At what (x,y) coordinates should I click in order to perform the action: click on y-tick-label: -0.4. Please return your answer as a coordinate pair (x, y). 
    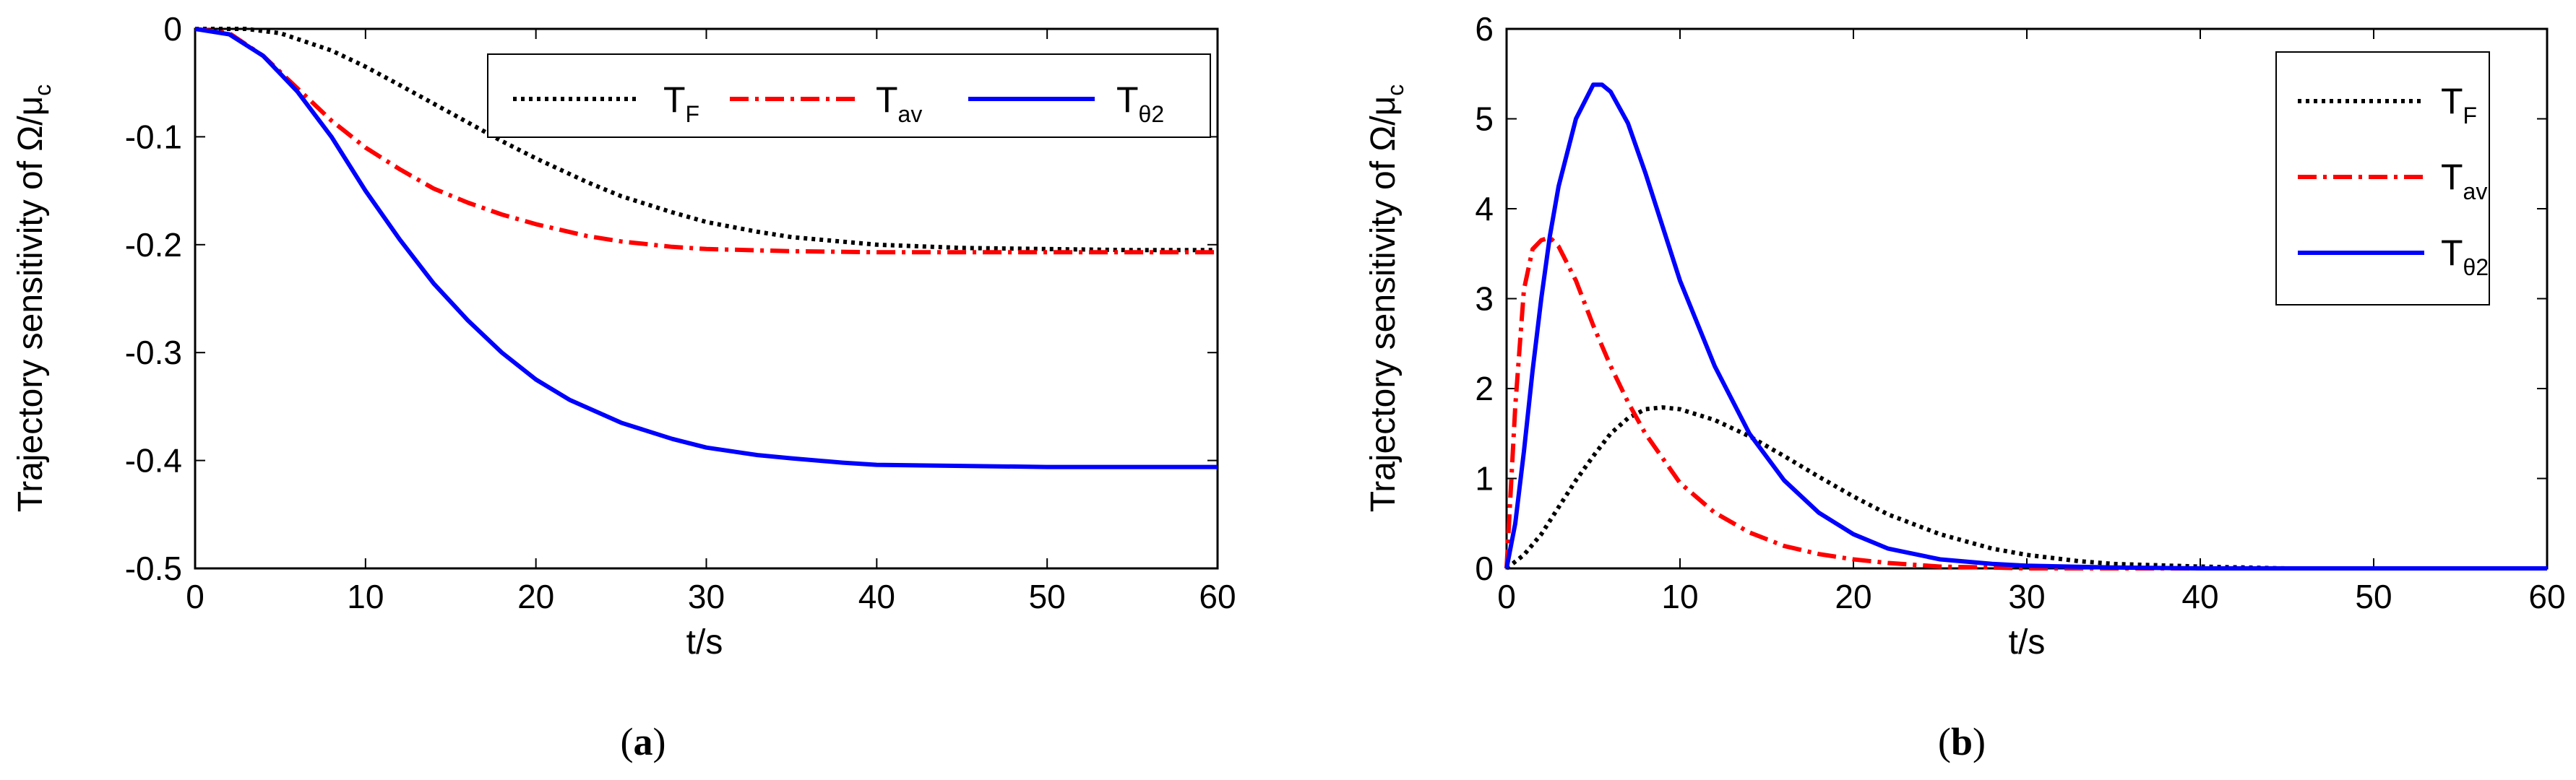
    Looking at the image, I should click on (153, 461).